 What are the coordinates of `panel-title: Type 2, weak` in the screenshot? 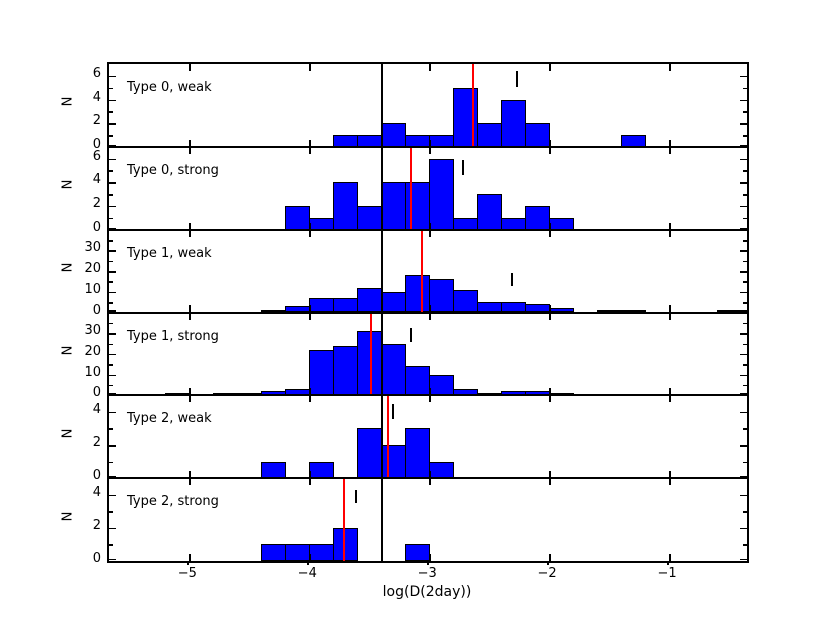 It's located at (169, 419).